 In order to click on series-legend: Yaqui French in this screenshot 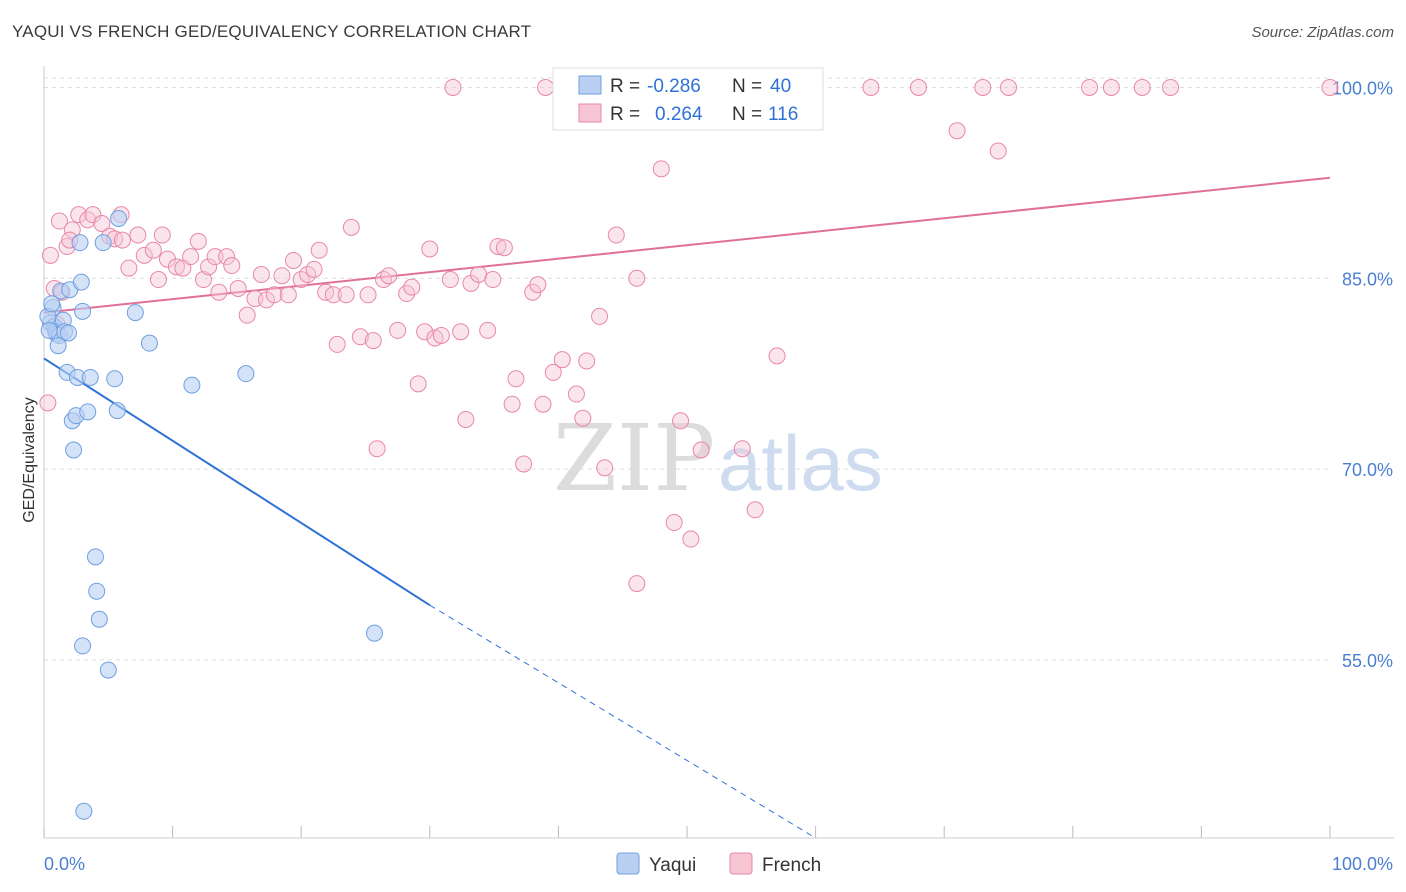, I will do `click(718, 864)`.